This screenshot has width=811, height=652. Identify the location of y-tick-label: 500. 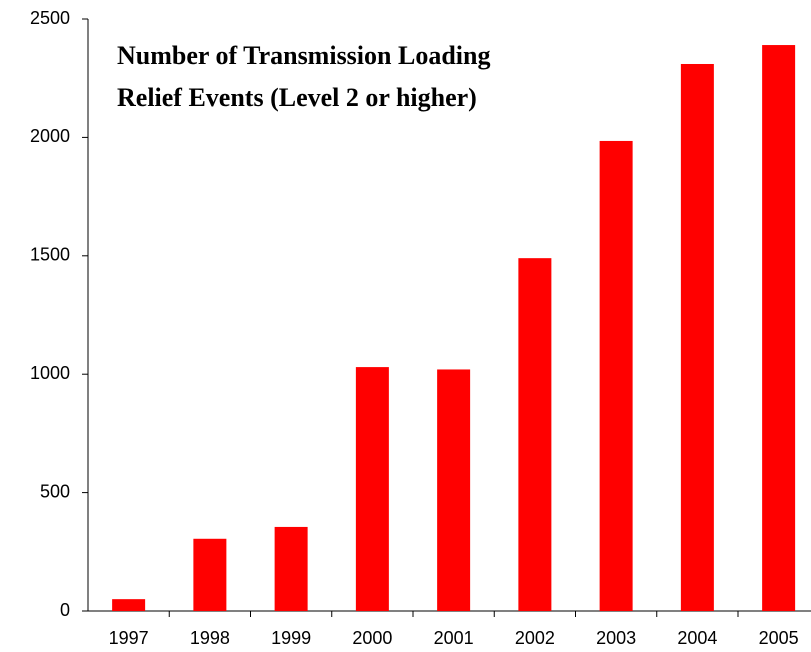
(55, 491).